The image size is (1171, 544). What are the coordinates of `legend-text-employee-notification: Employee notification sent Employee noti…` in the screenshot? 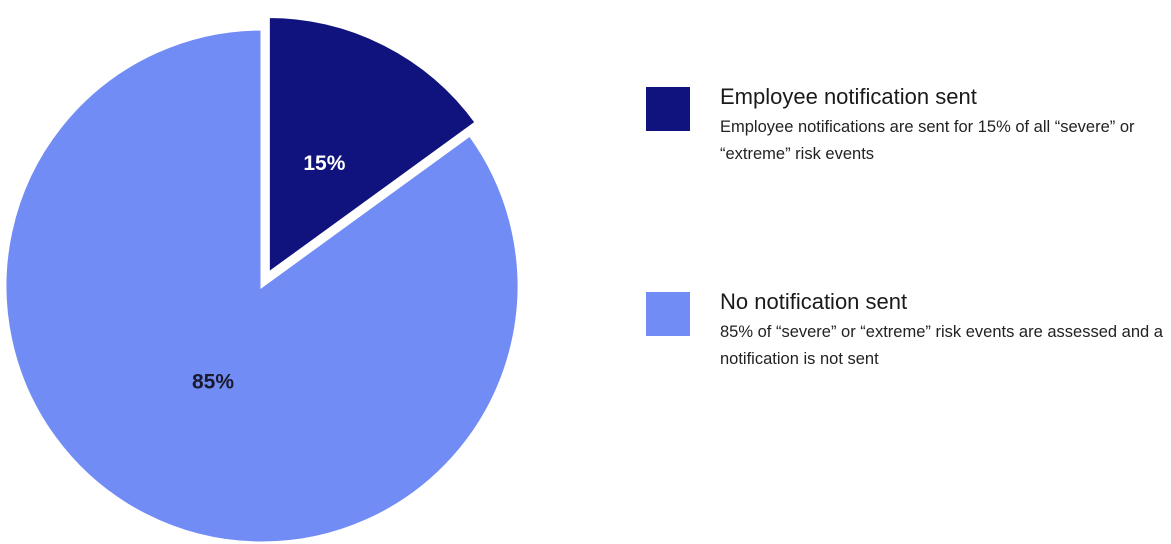 It's located at (945, 125).